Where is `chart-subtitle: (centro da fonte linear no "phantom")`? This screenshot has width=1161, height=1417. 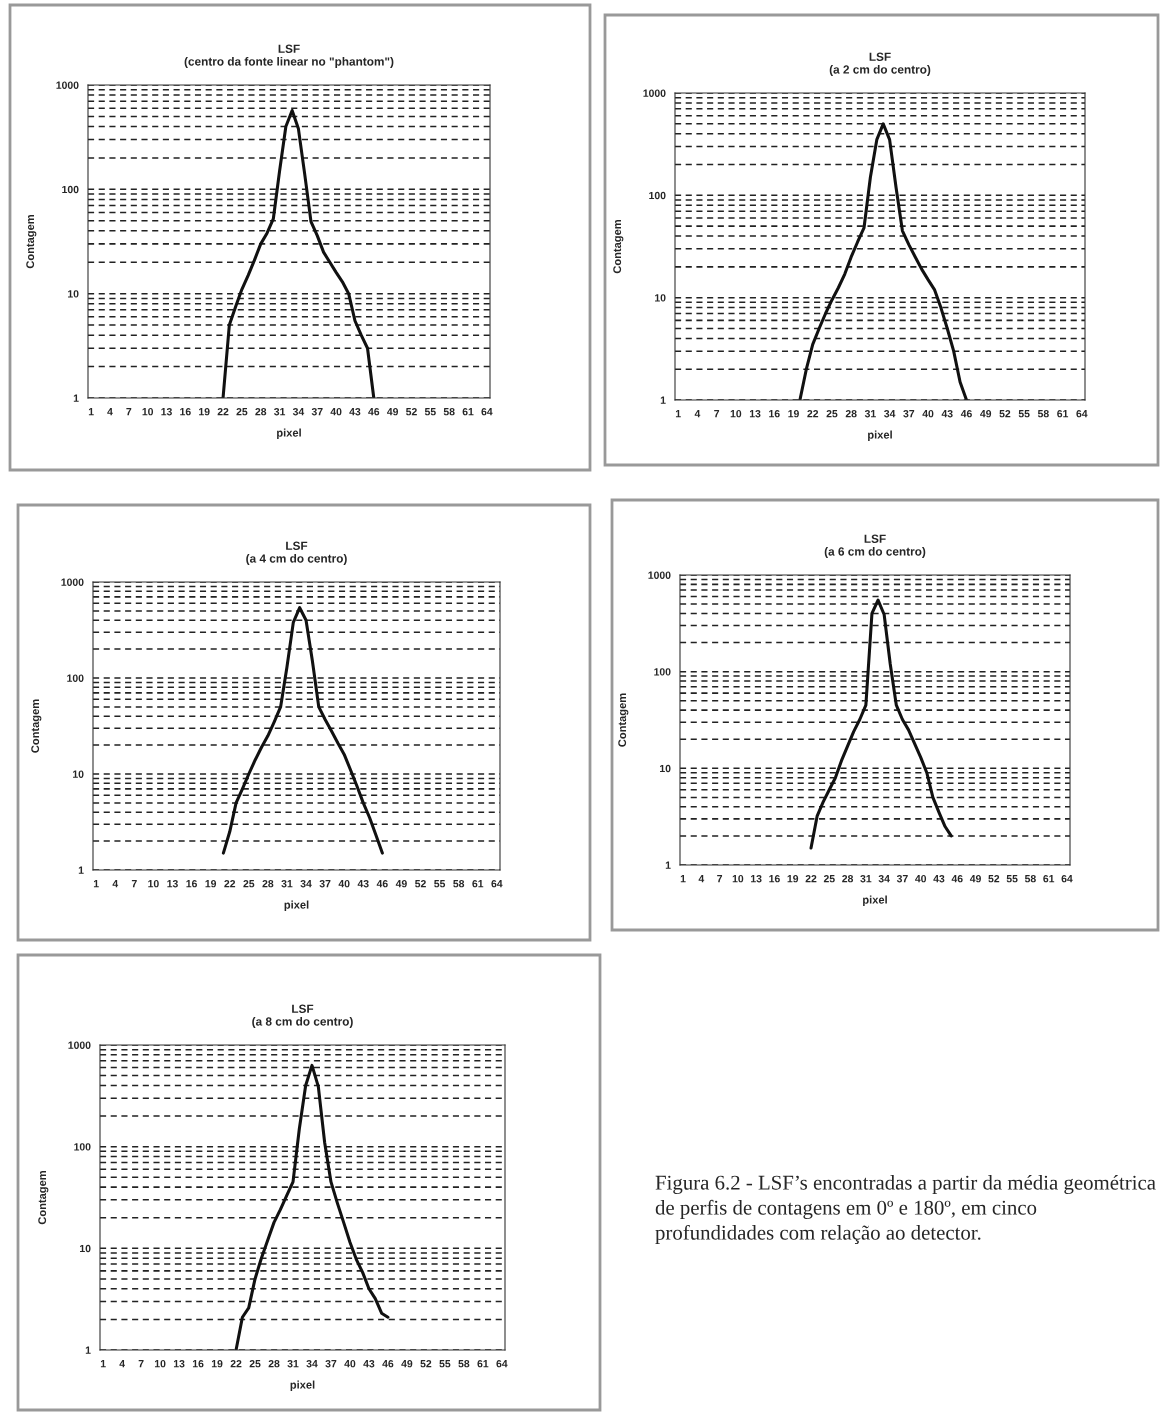 chart-subtitle: (centro da fonte linear no "phantom") is located at coordinates (289, 63).